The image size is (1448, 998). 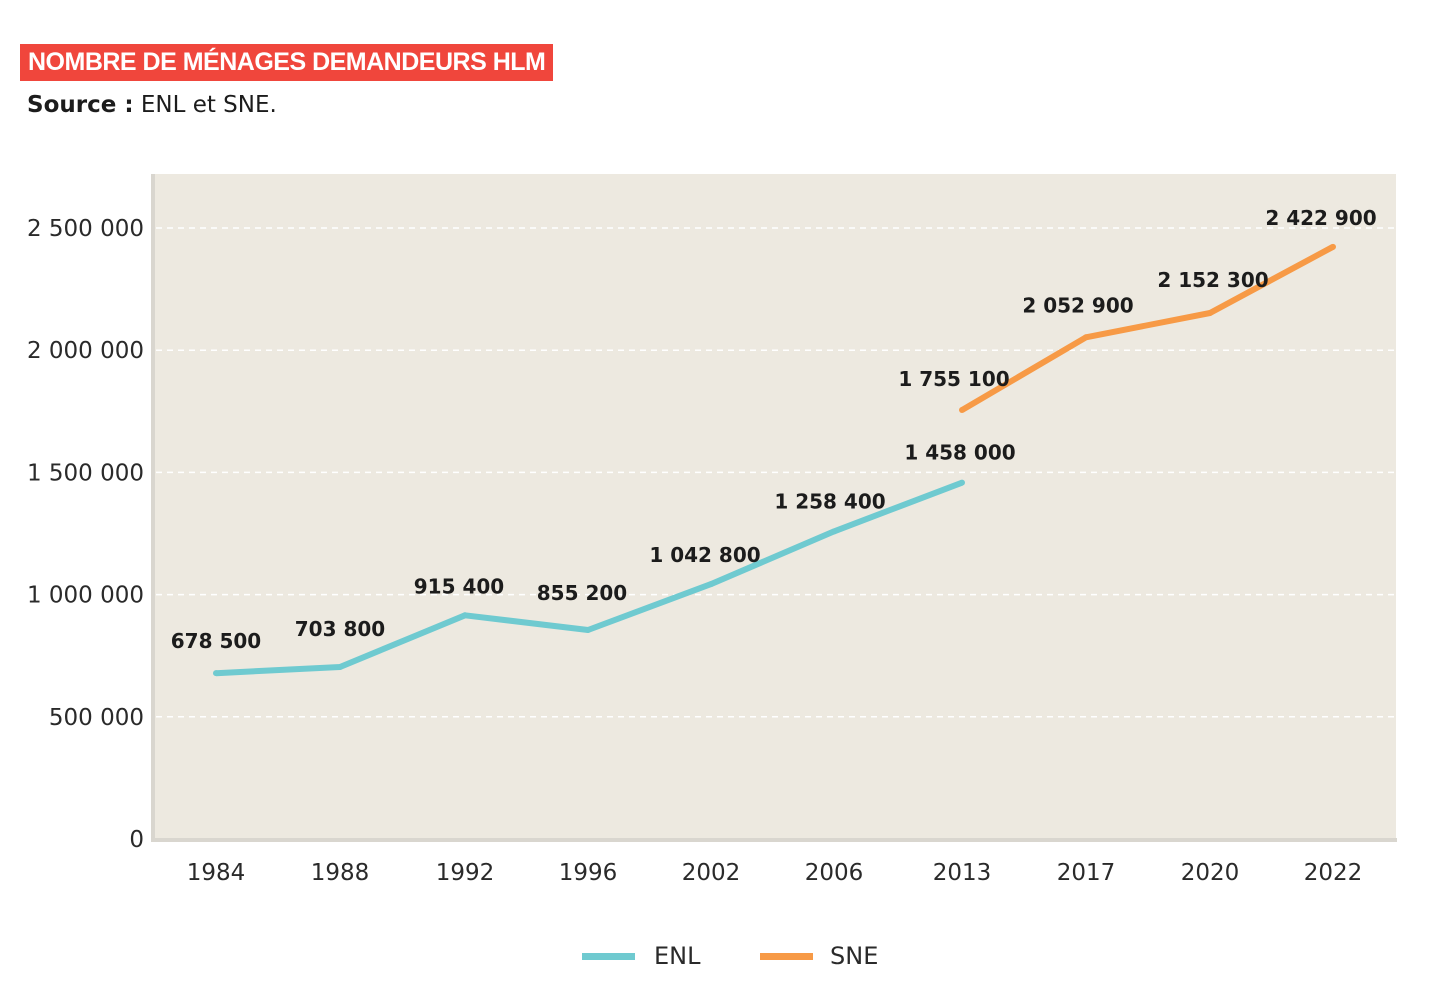 I want to click on x-tick-label: 2002, so click(x=711, y=873).